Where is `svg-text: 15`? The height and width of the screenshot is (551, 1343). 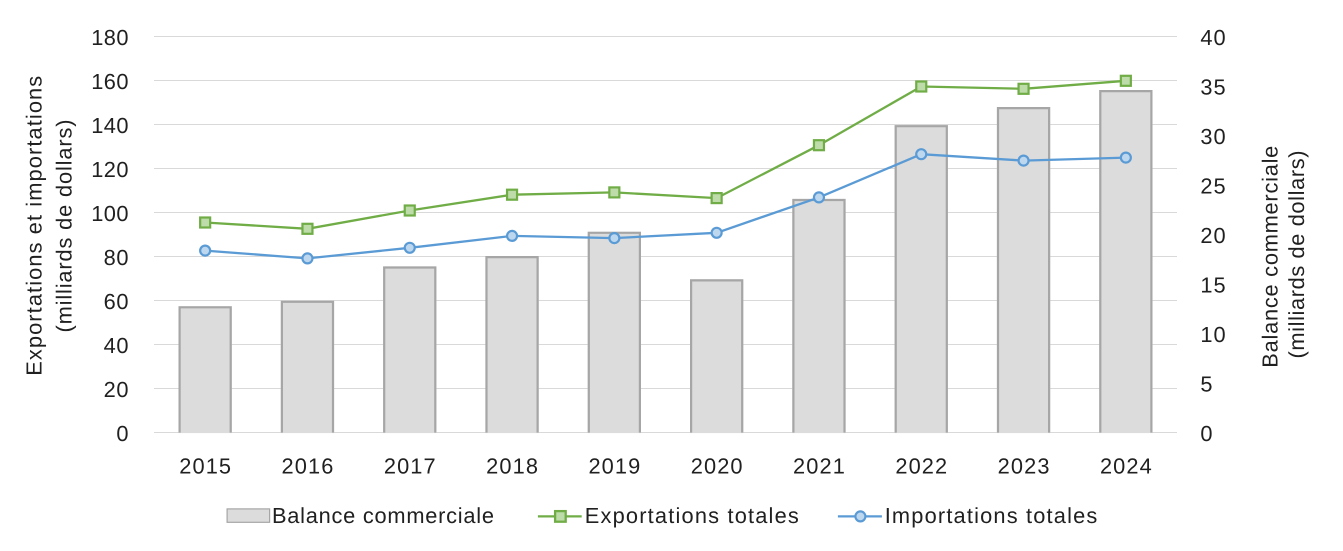
svg-text: 15 is located at coordinates (1212, 285).